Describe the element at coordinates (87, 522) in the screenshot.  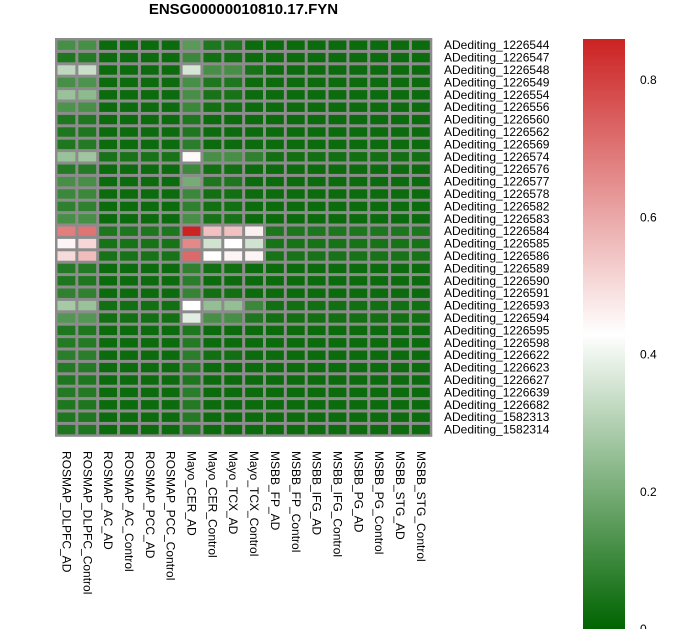
I see `column-label: ROSMAP_DLPFC_Control` at that location.